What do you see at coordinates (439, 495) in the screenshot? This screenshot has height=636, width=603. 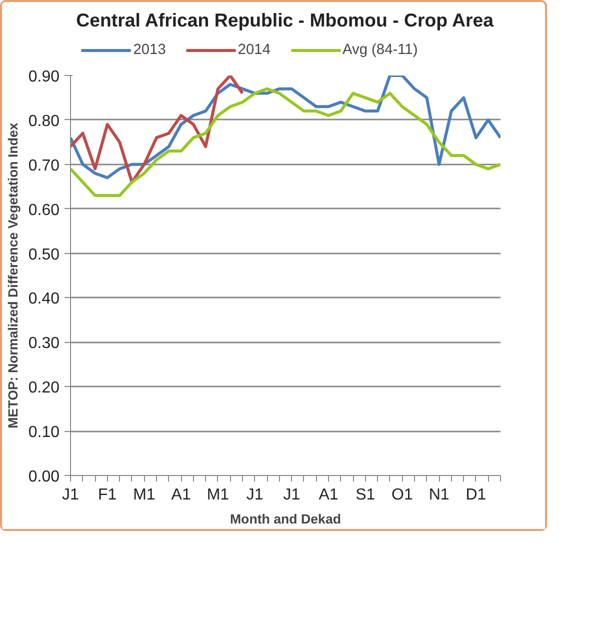 I see `x-tick-label: N1` at bounding box center [439, 495].